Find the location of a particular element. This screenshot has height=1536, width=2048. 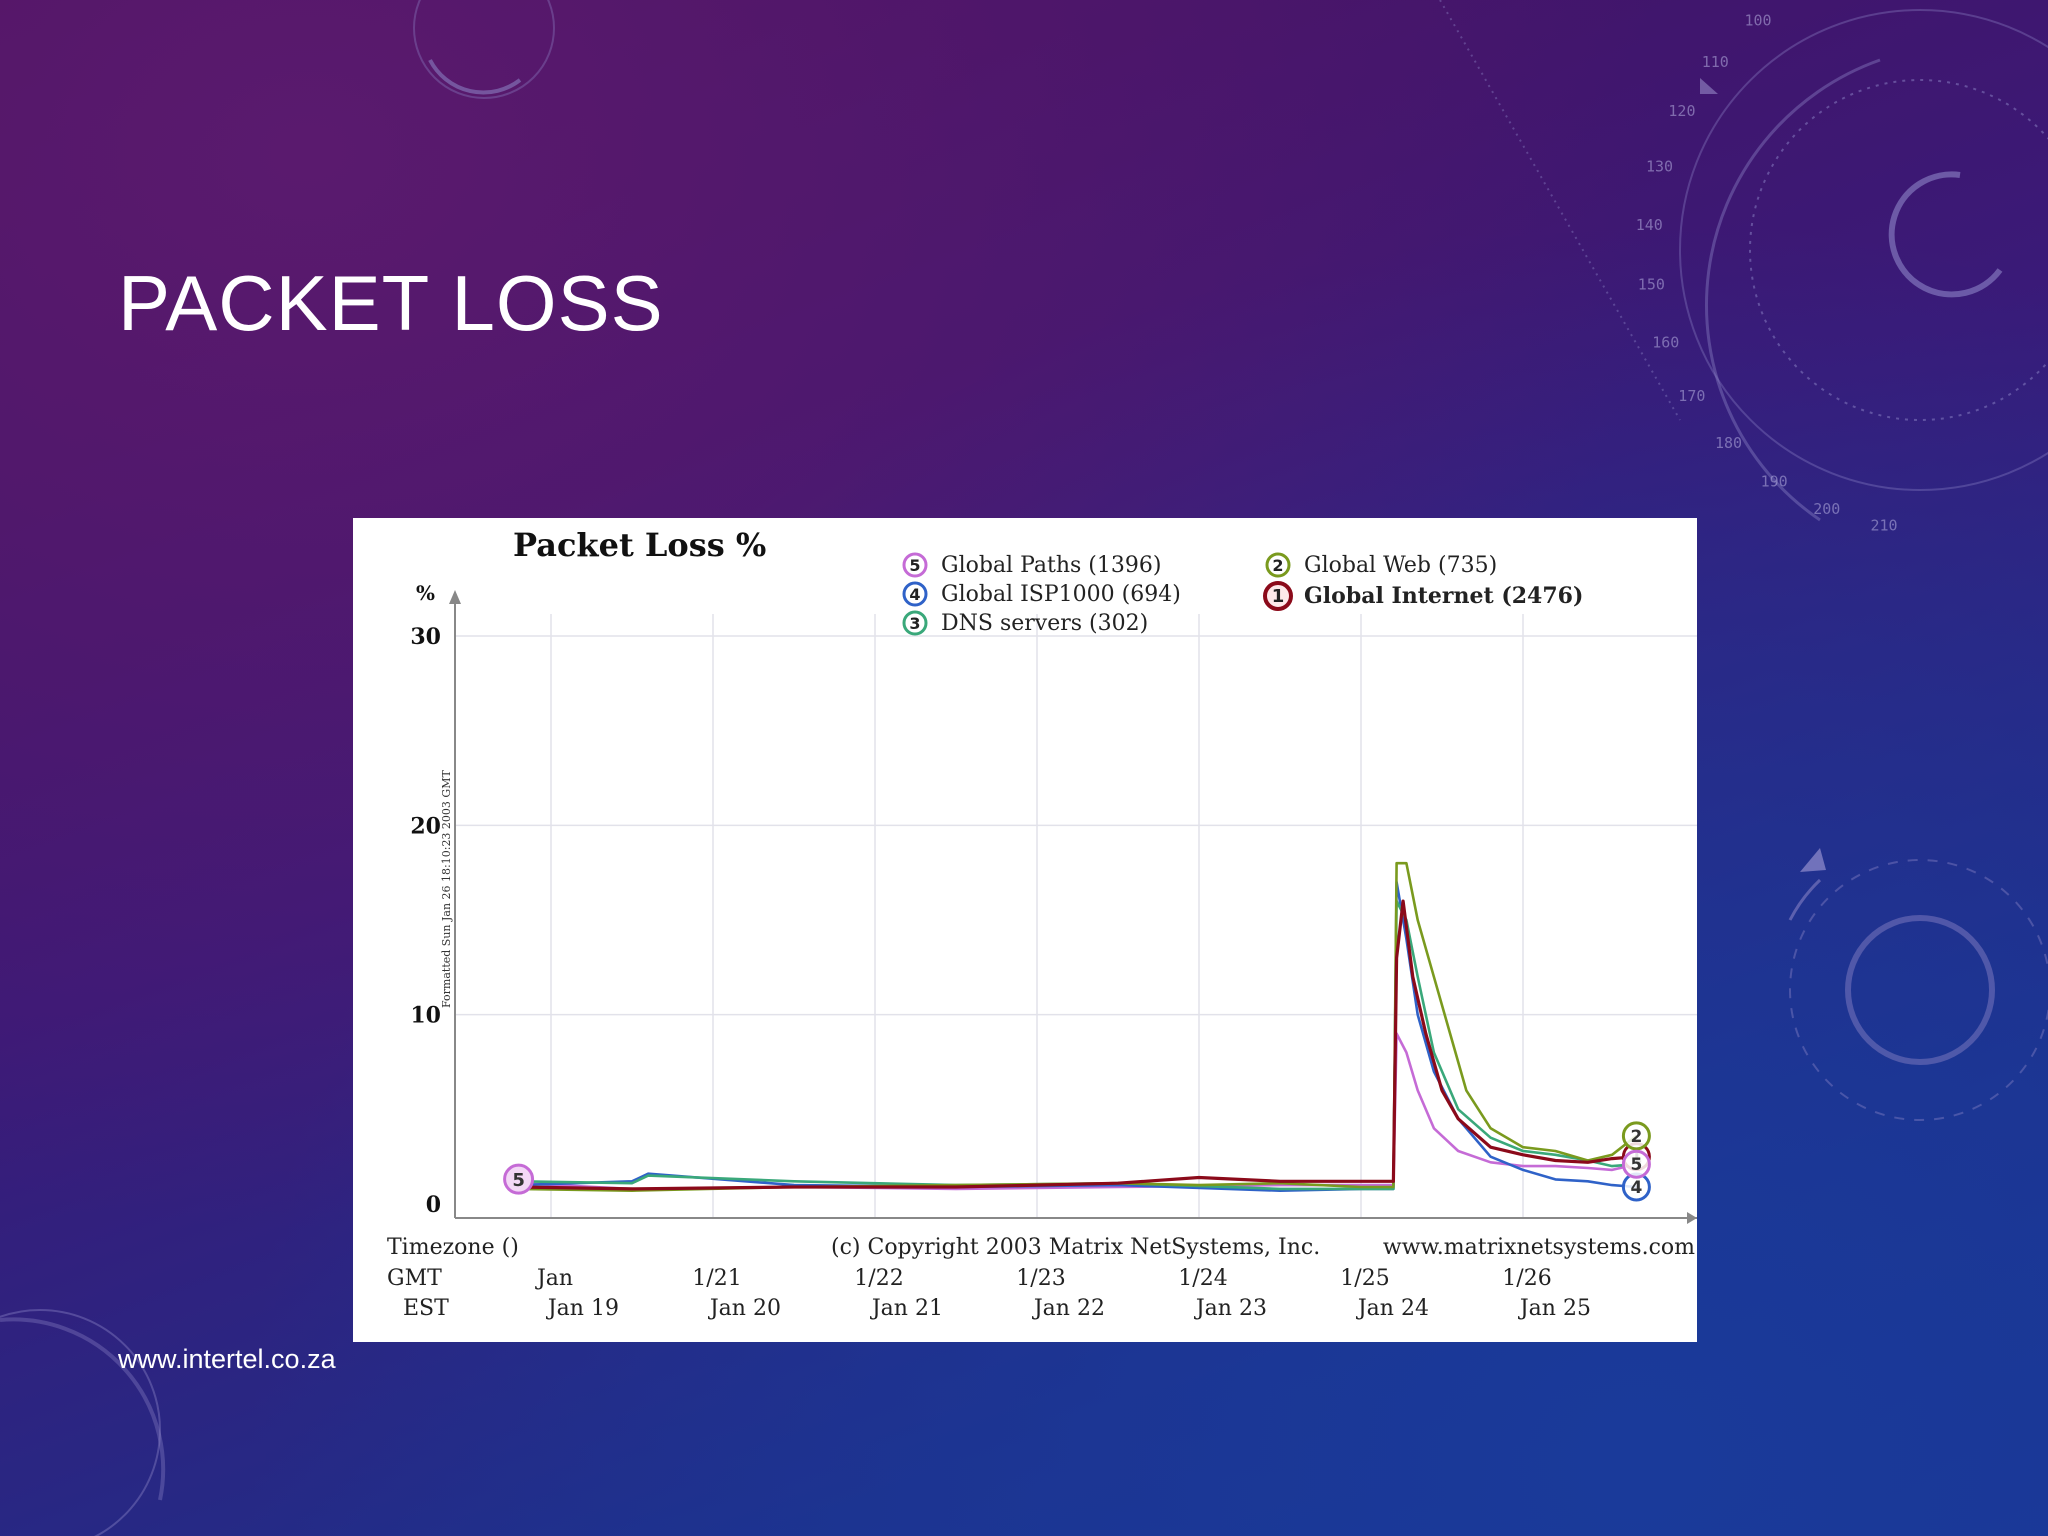

legend-item-4: 4 Global ISP1000 (694) is located at coordinates (1041, 594).